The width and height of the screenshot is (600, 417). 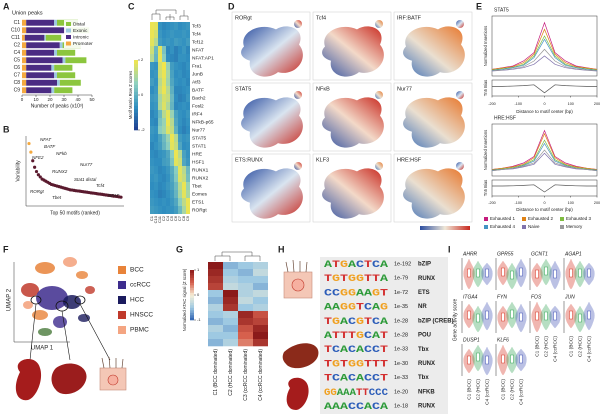 What do you see at coordinates (300, 334) in the screenshot?
I see `tissue-icons` at bounding box center [300, 334].